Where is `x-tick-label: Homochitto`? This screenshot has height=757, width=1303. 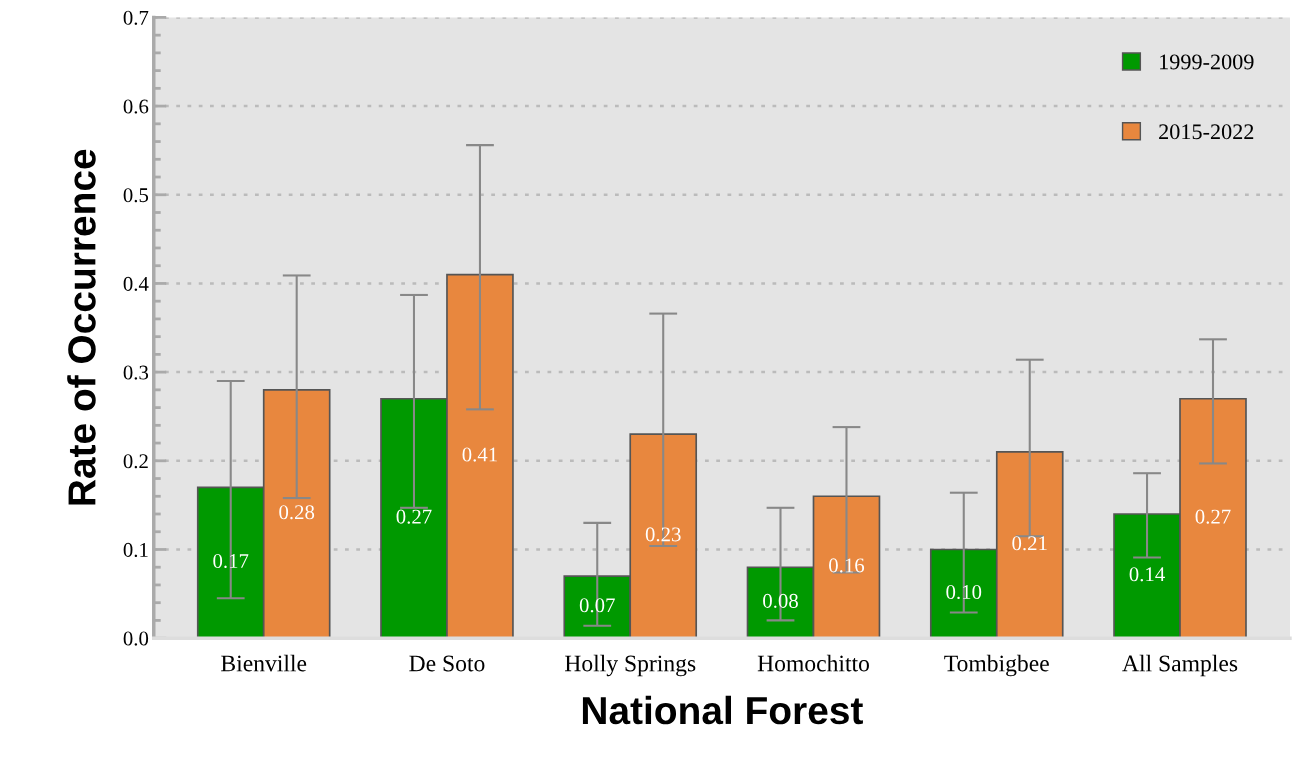
x-tick-label: Homochitto is located at coordinates (813, 663).